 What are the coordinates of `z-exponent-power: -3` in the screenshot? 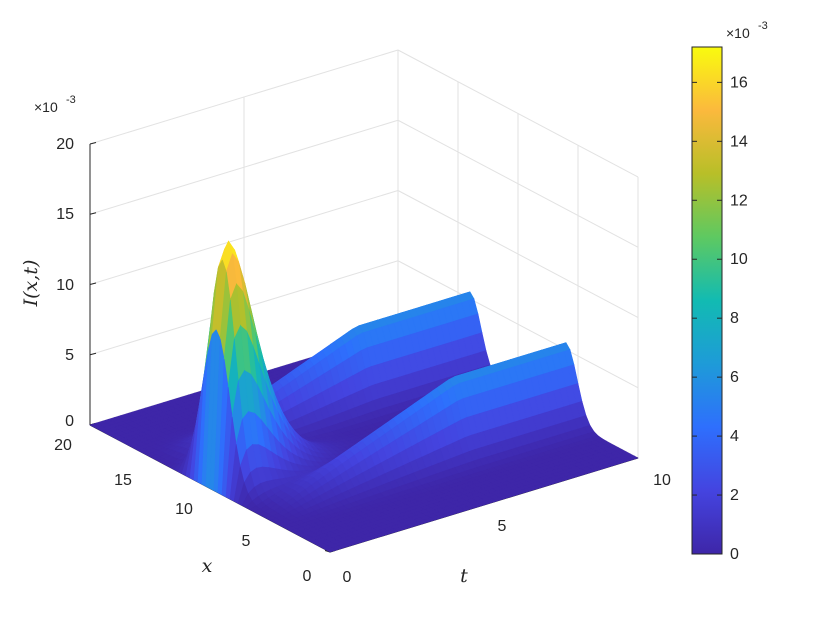 It's located at (71, 100).